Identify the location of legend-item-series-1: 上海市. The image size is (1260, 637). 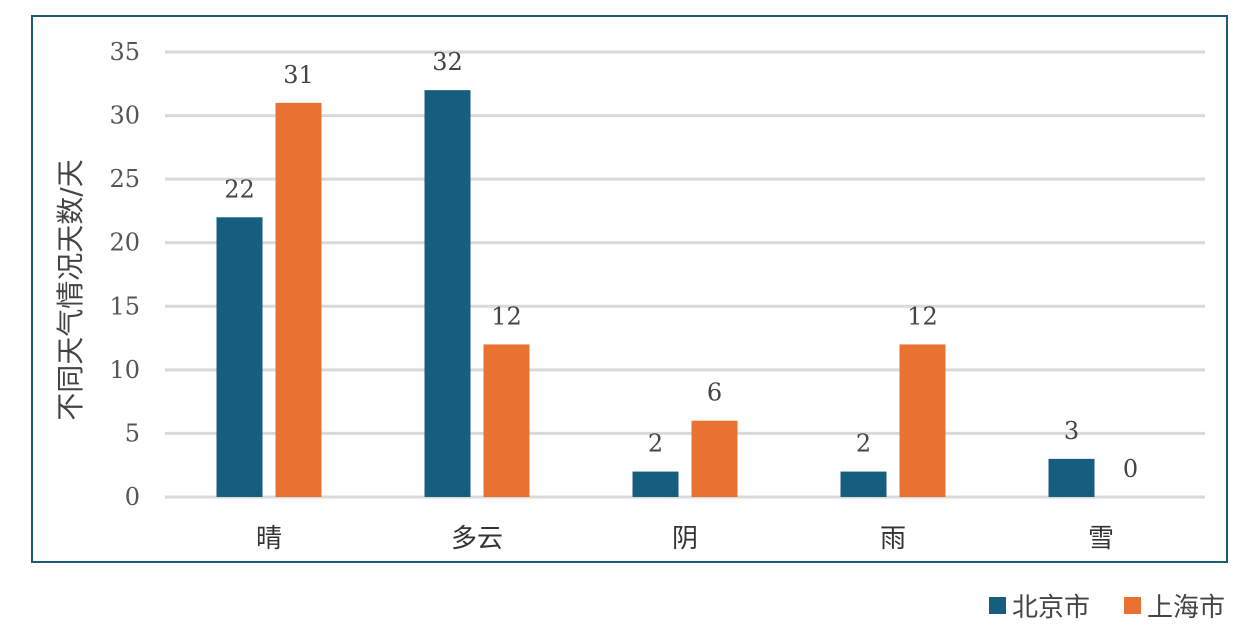
(1174, 605).